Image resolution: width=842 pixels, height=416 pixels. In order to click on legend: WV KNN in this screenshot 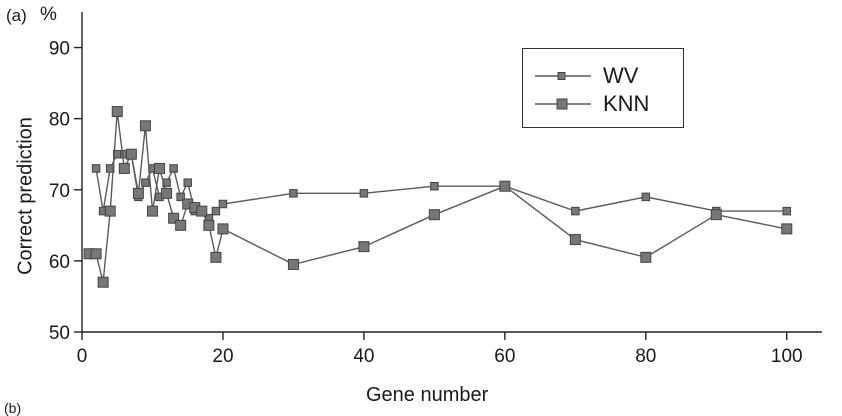, I will do `click(603, 88)`.